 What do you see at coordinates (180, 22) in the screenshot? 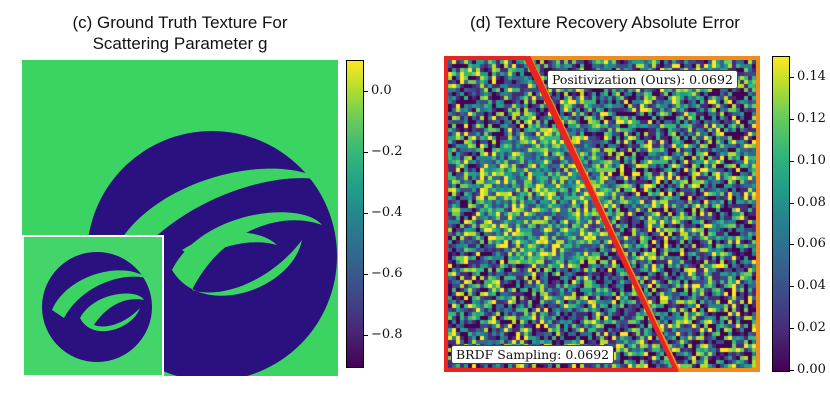
I see `panel-c-title-line1: (c) Ground Truth Texture For` at bounding box center [180, 22].